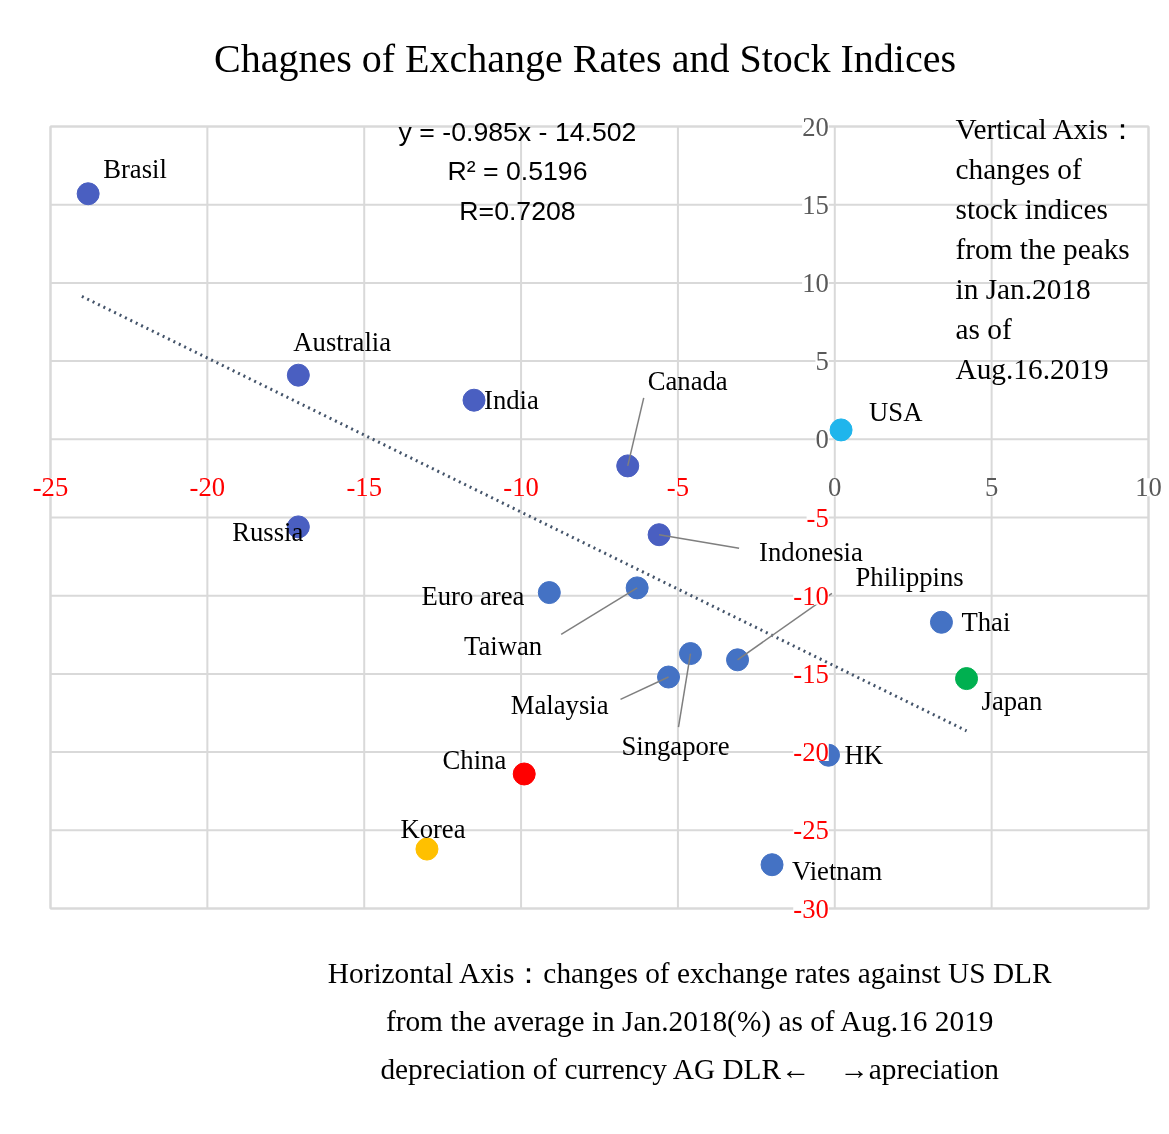 Image resolution: width=1169 pixels, height=1134 pixels. What do you see at coordinates (511, 400) in the screenshot?
I see `annotation: India` at bounding box center [511, 400].